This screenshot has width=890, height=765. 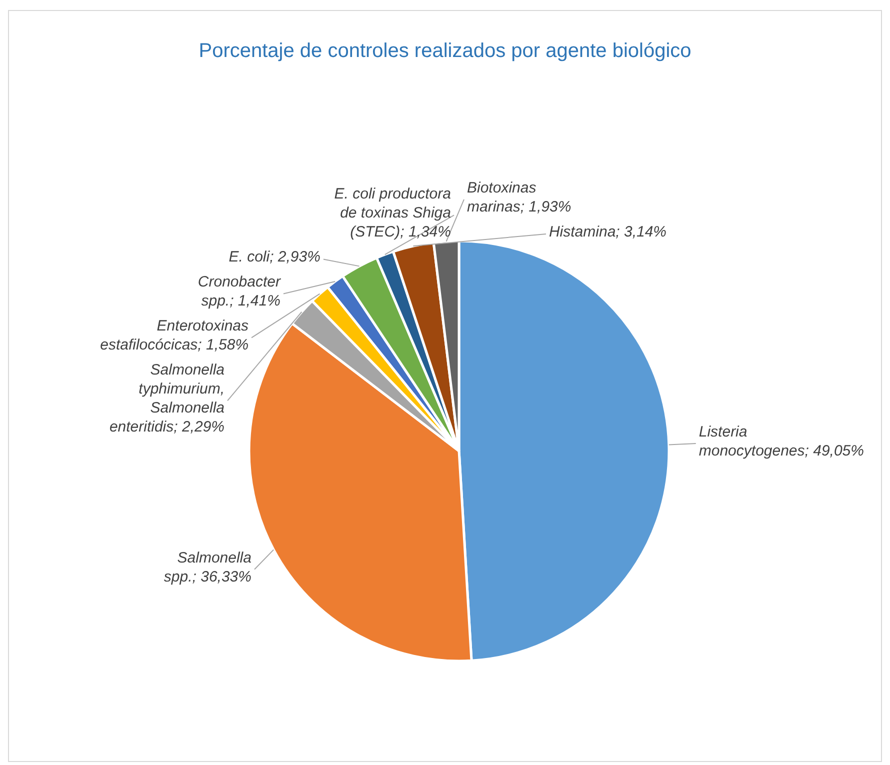 What do you see at coordinates (445, 51) in the screenshot?
I see `chart-title: Porcentaje de controles realizados por agente biológico` at bounding box center [445, 51].